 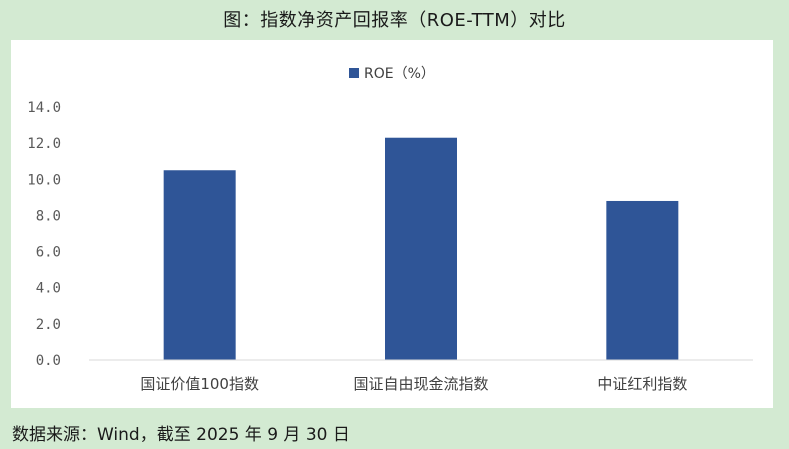 What do you see at coordinates (44, 144) in the screenshot?
I see `y-tick-label: 12.0` at bounding box center [44, 144].